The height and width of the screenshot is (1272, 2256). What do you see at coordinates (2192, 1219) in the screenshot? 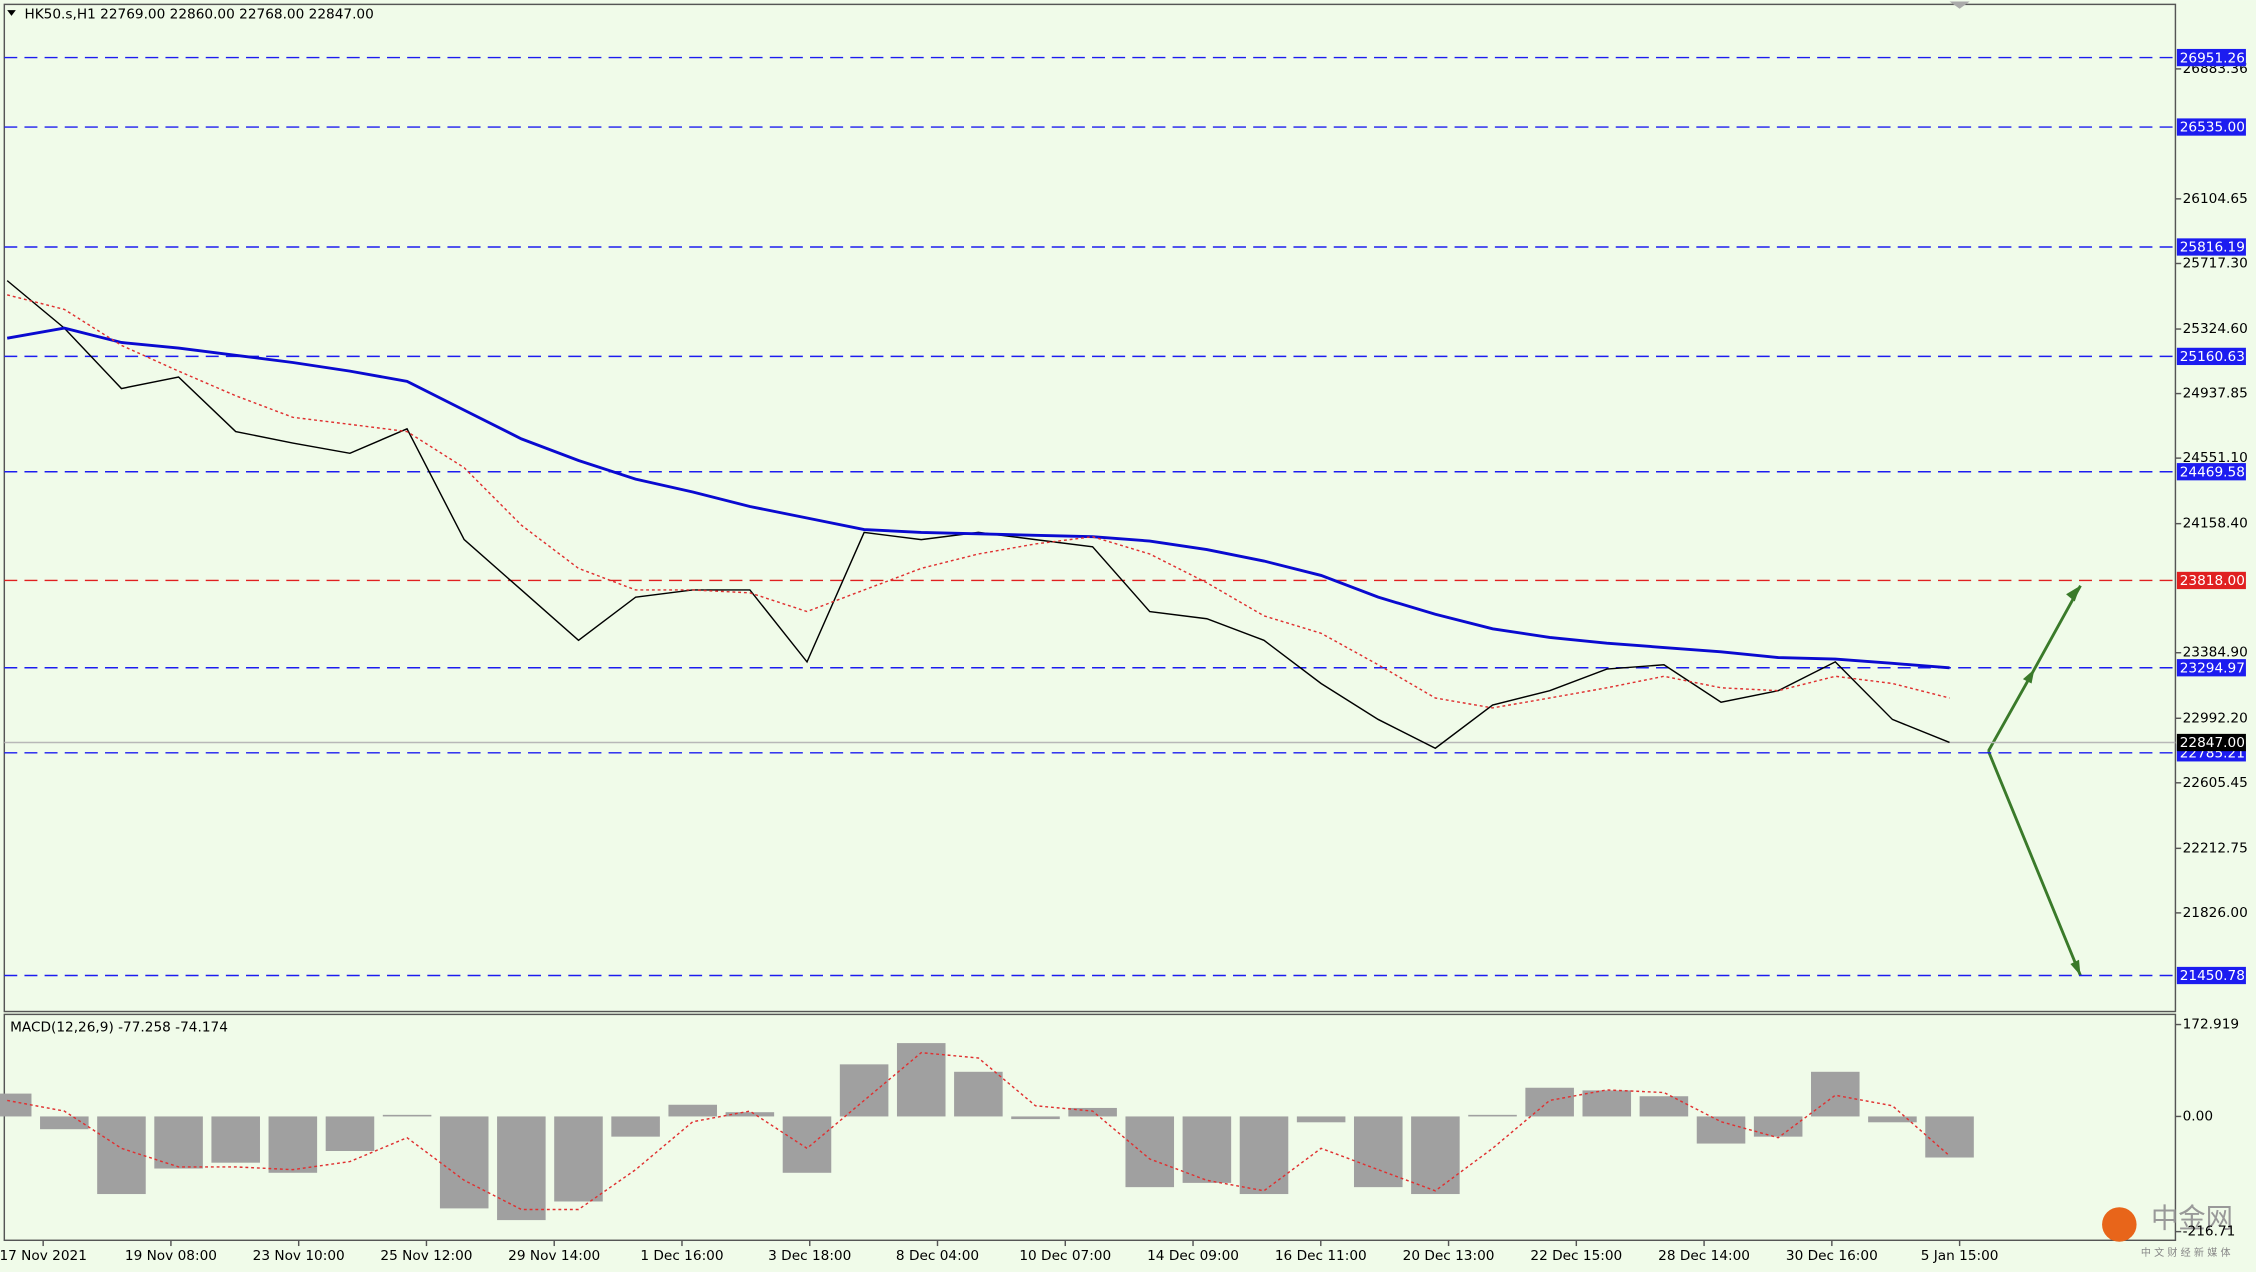
I see `watermark: 中金网` at bounding box center [2192, 1219].